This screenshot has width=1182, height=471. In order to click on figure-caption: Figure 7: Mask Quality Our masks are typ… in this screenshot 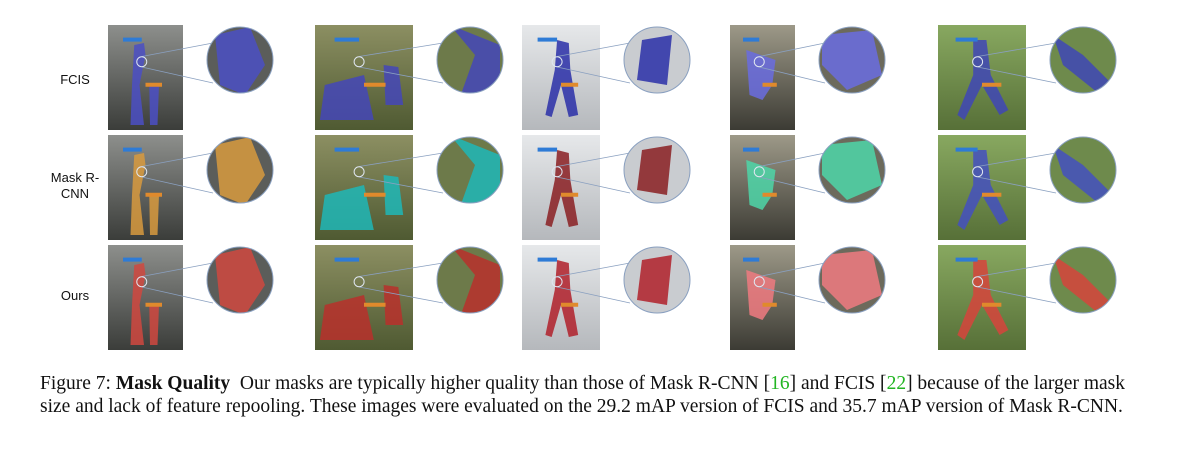, I will do `click(600, 395)`.